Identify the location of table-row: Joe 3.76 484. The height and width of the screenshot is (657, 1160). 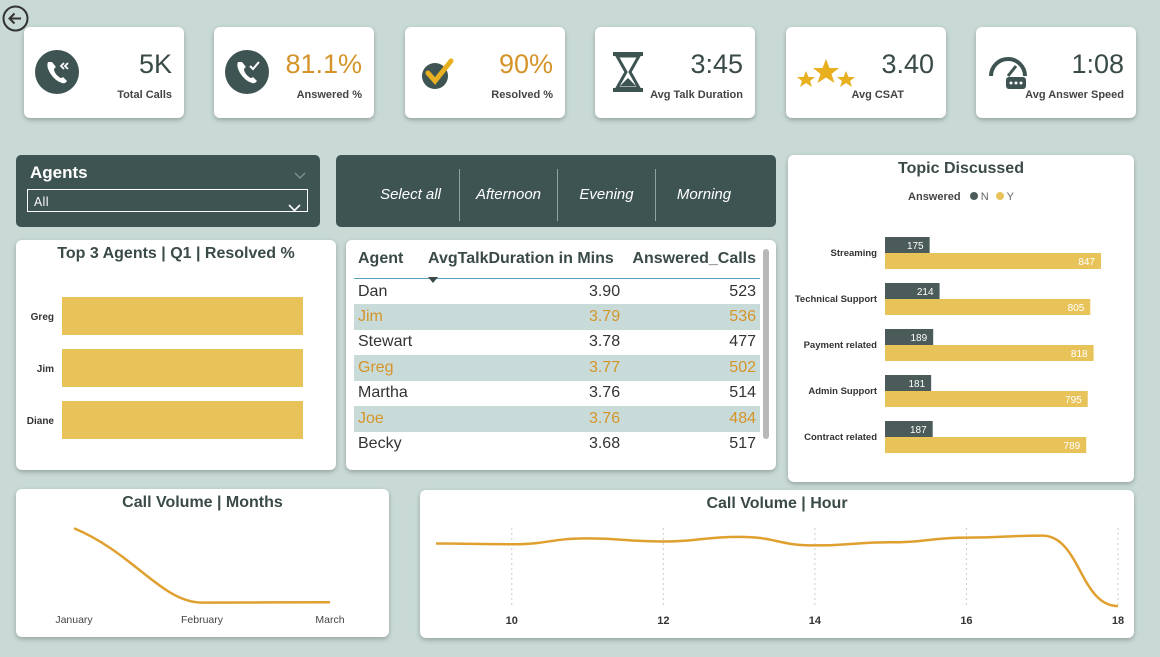
(557, 419).